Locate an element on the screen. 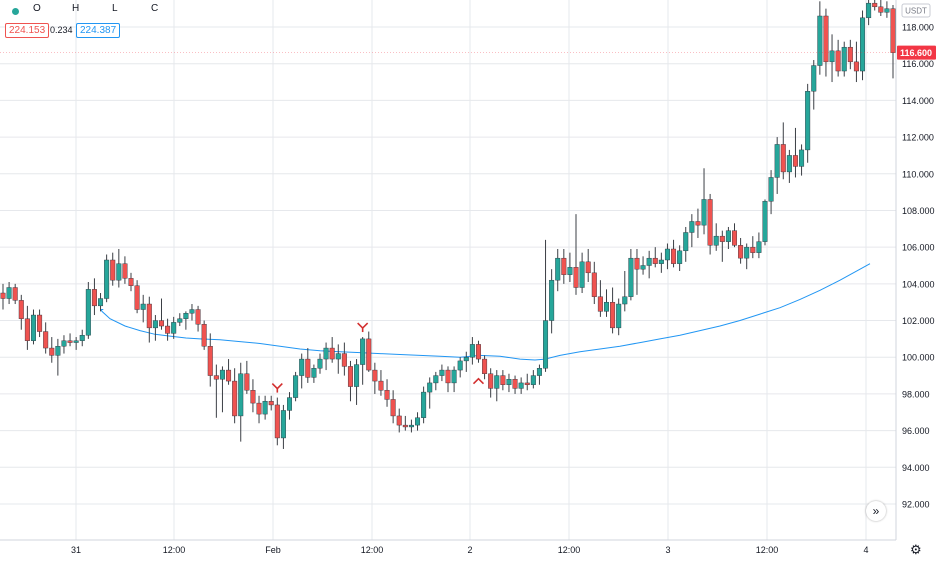 This screenshot has height=563, width=936. indicator-value-plain: 0.234 is located at coordinates (61, 30).